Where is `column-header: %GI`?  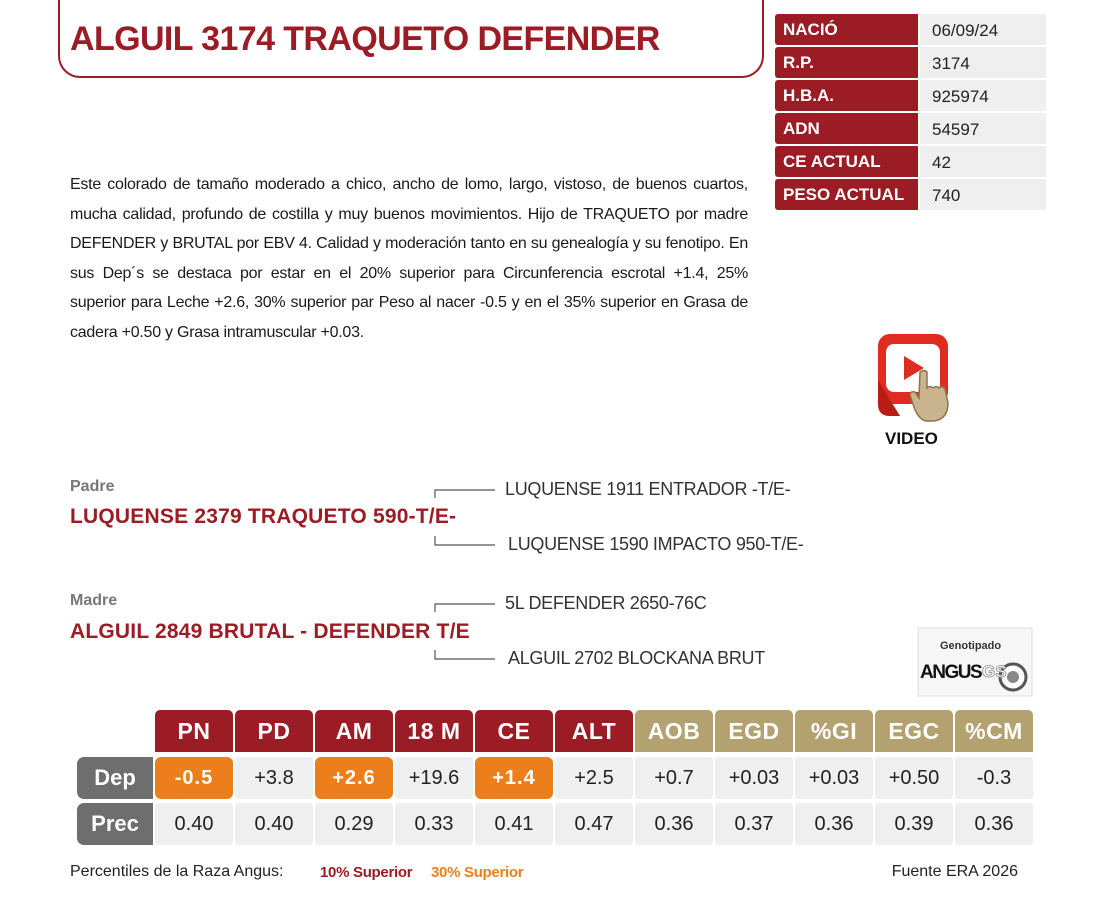 column-header: %GI is located at coordinates (834, 731).